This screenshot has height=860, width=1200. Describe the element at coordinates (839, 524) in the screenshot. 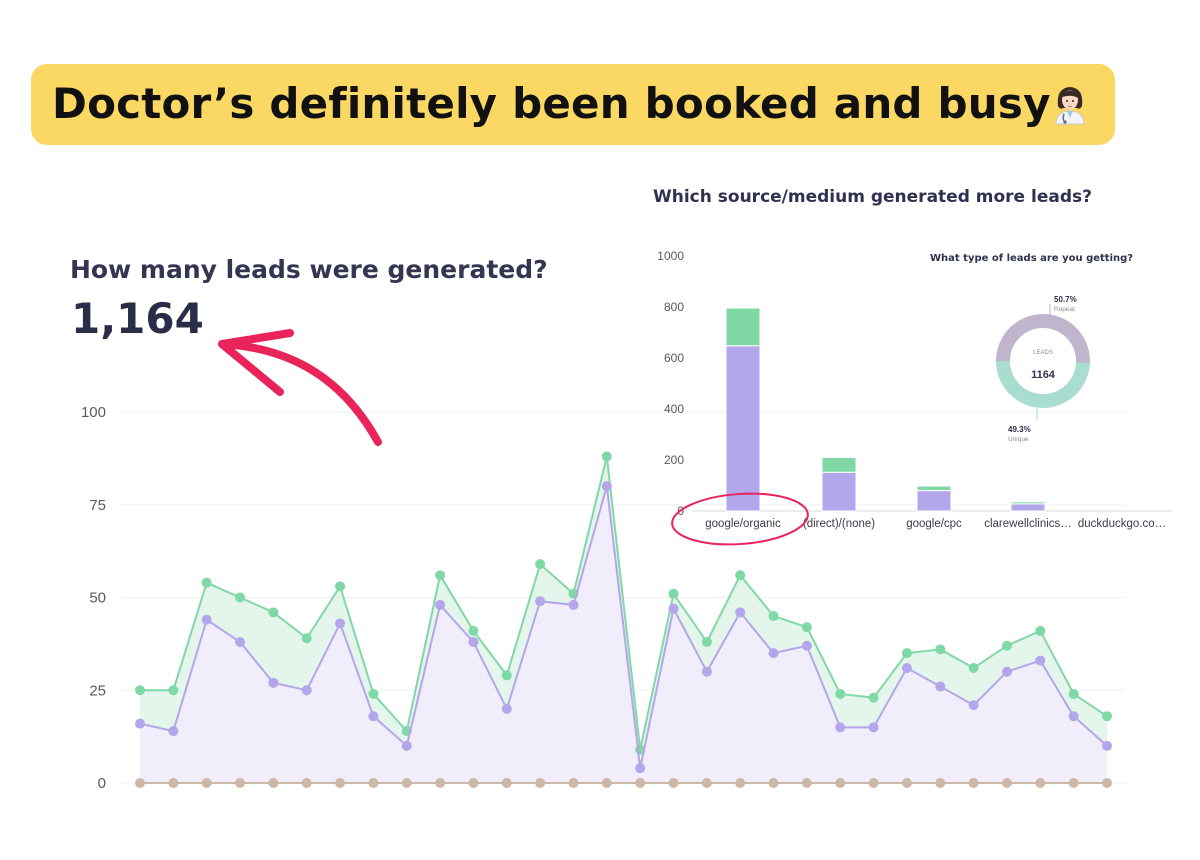

I see `bar-category-label: (direct)/(none)` at that location.